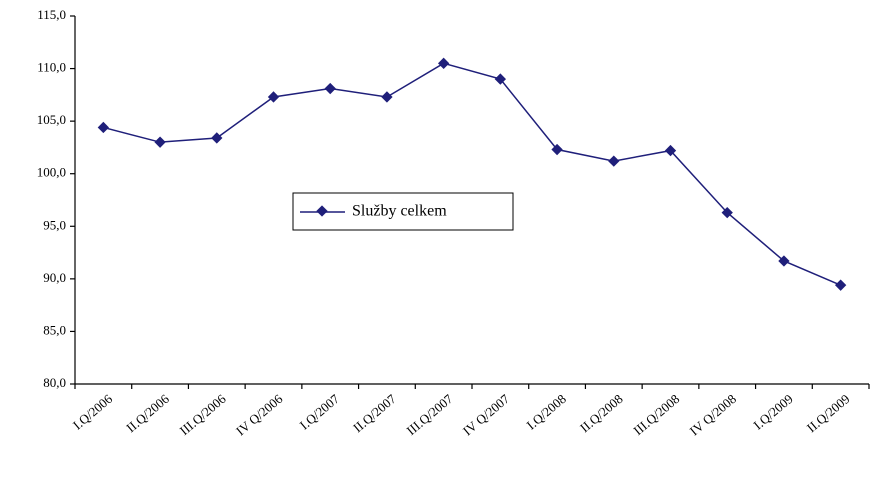 The width and height of the screenshot is (873, 479). What do you see at coordinates (54, 224) in the screenshot?
I see `y-tick-label: 95,0` at bounding box center [54, 224].